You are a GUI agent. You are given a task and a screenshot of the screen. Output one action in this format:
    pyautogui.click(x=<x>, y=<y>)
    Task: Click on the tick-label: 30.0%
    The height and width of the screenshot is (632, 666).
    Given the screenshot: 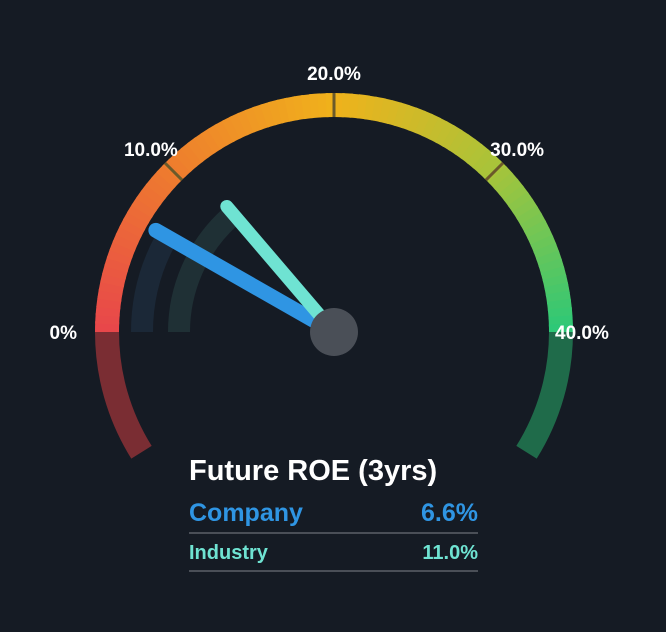 What is the action you would take?
    pyautogui.click(x=517, y=150)
    